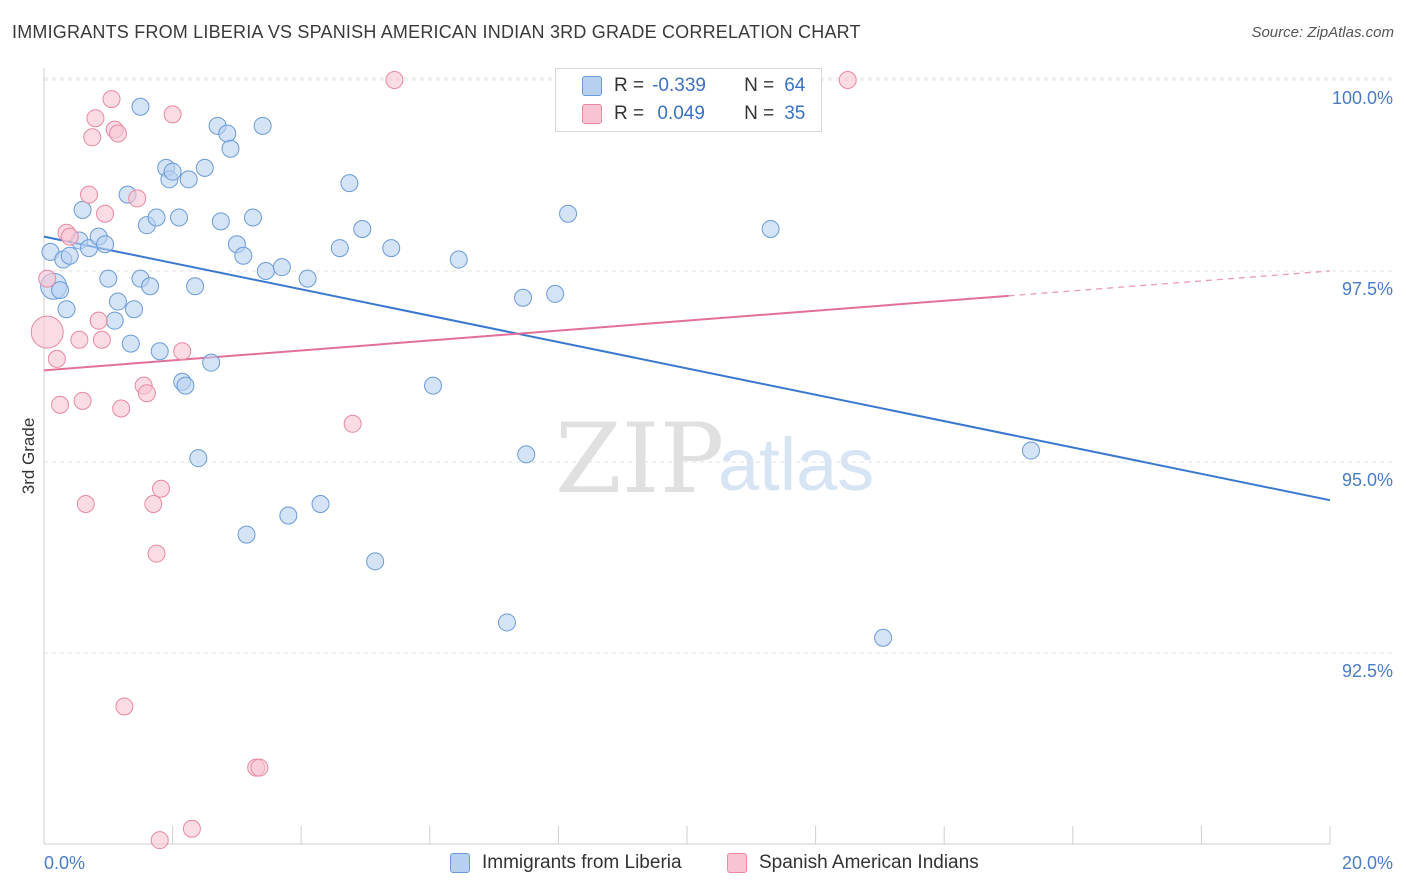 The height and width of the screenshot is (892, 1406). What do you see at coordinates (1362, 98) in the screenshot?
I see `y-tick-label: 100.0%` at bounding box center [1362, 98].